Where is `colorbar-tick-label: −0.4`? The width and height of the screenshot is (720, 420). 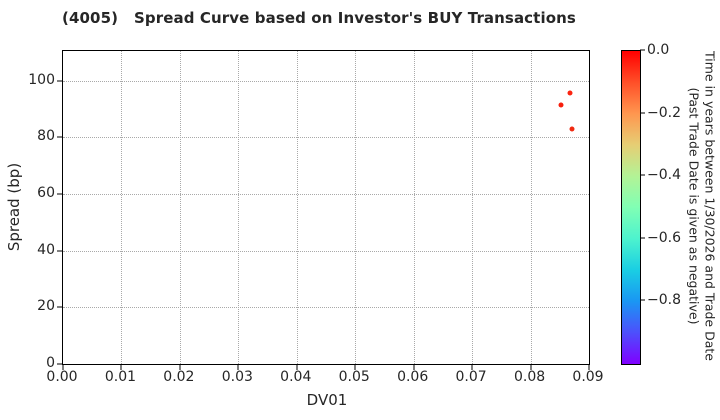
colorbar-tick-label: −0.4 is located at coordinates (664, 175).